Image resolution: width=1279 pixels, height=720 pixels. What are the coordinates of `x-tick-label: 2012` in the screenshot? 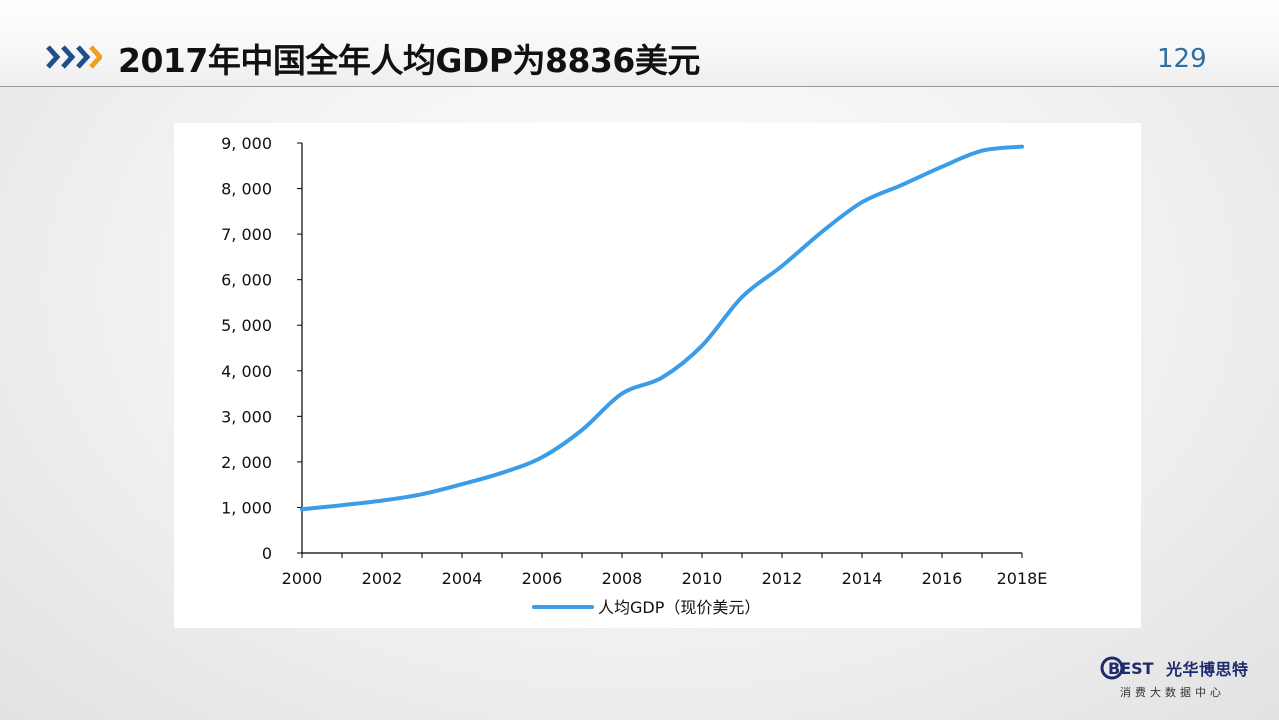 It's located at (782, 578).